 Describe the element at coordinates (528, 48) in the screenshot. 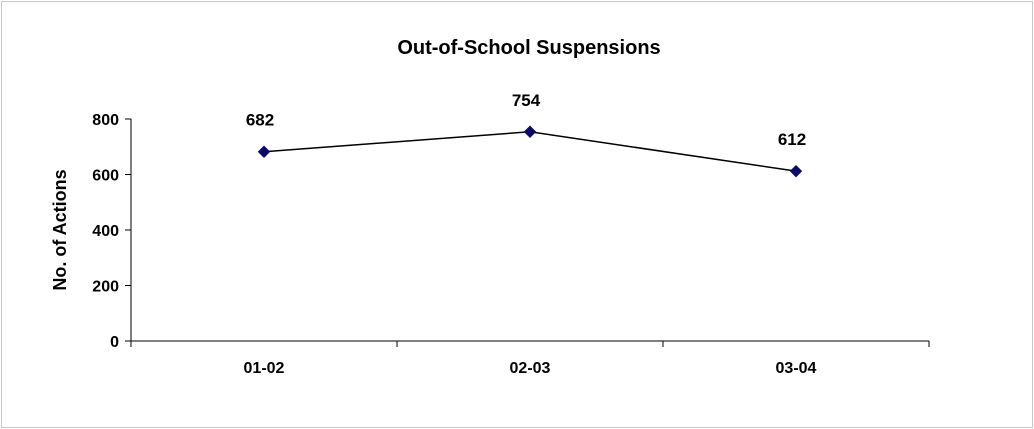

I see `chart-title: Out-of-School Suspensions` at that location.